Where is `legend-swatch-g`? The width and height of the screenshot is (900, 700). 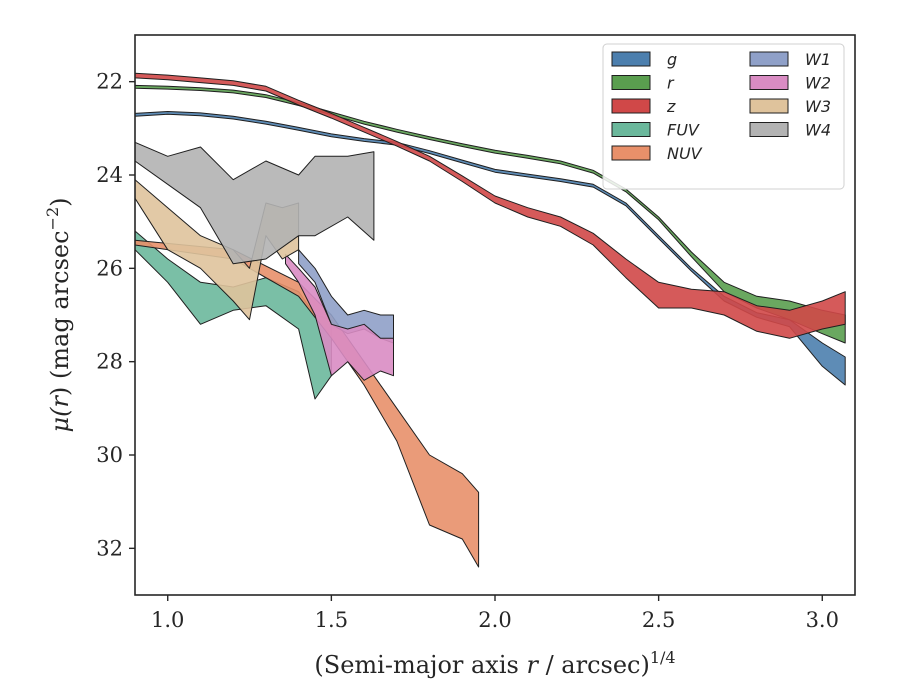 legend-swatch-g is located at coordinates (631, 59).